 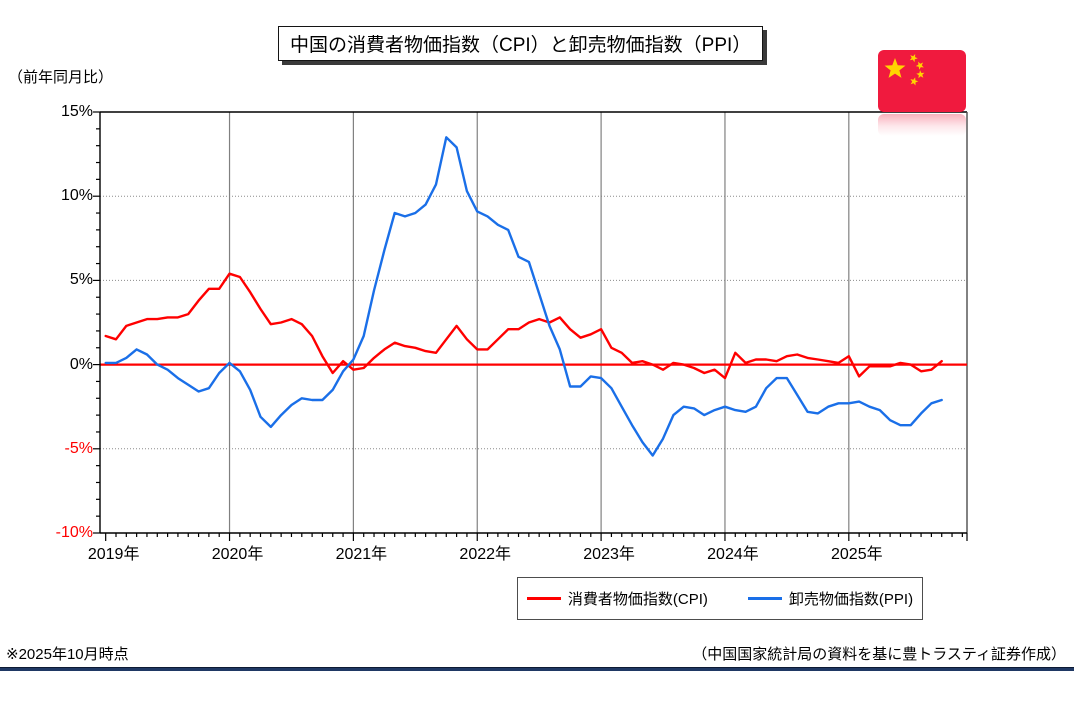 I want to click on y-tick-label: 10%, so click(x=76, y=196).